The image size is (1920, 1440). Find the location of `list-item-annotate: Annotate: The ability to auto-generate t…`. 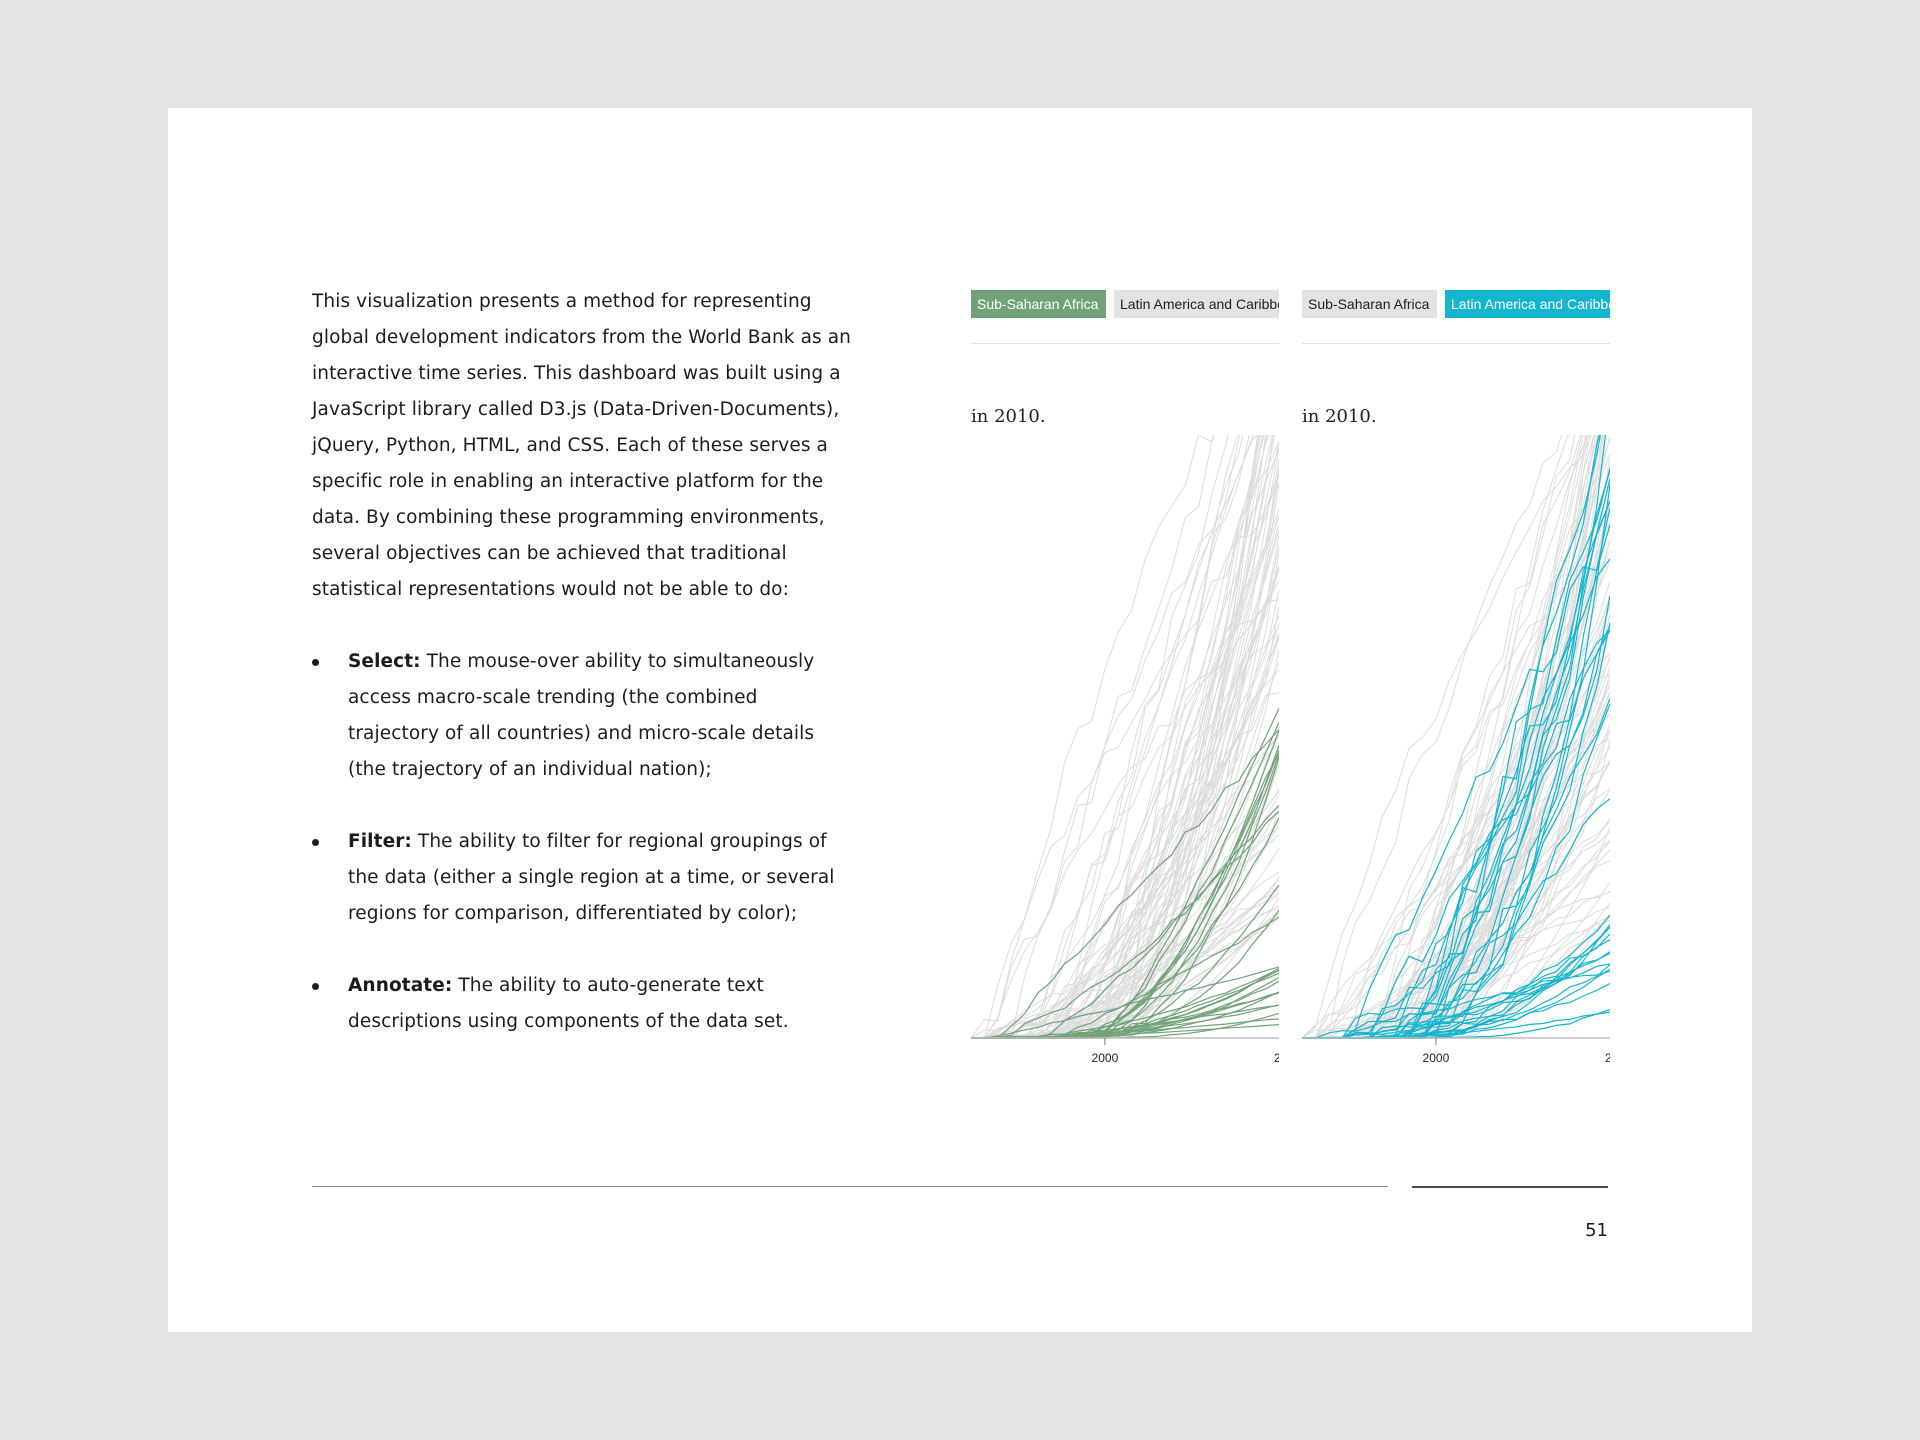

list-item-annotate: Annotate: The ability to auto-generate t… is located at coordinates (582, 1004).